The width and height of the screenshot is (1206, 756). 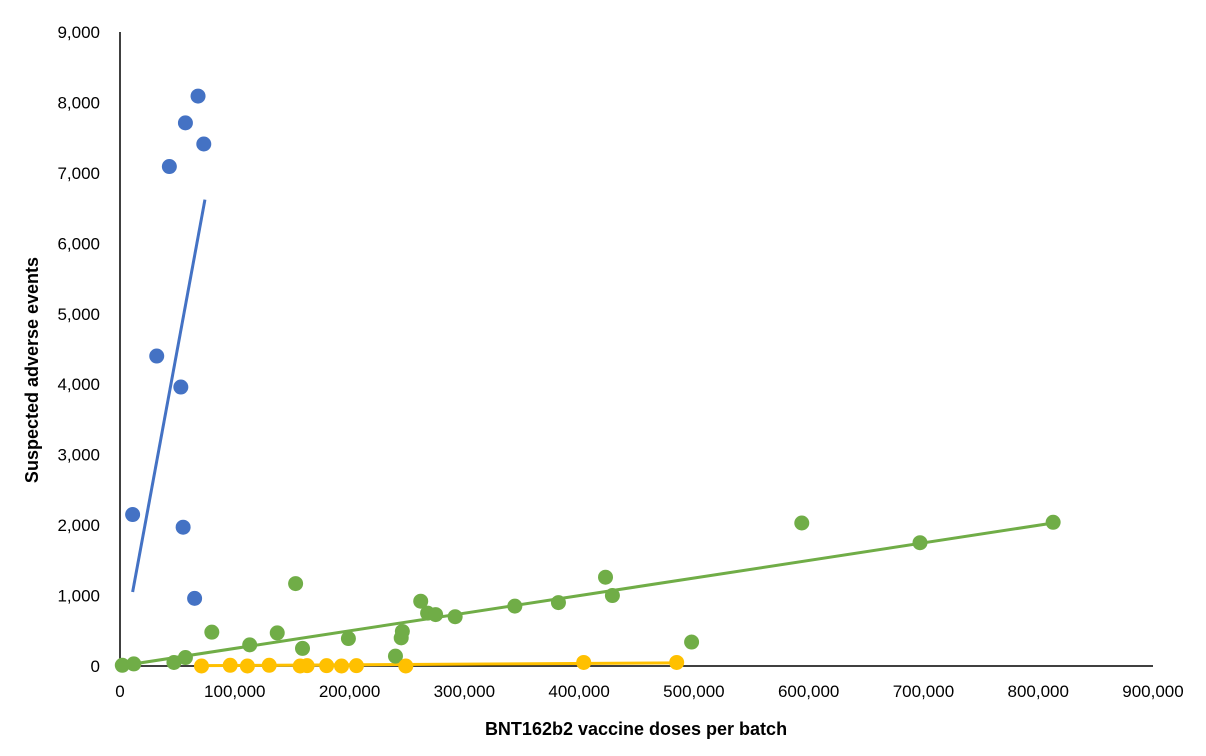 I want to click on x-tick-label: 800,000, so click(x=1037, y=691).